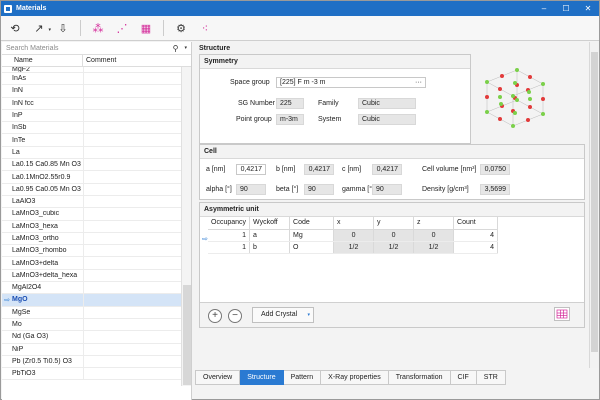 This screenshot has width=600, height=400. Describe the element at coordinates (394, 247) in the screenshot. I see `y-cell: 1/2` at that location.